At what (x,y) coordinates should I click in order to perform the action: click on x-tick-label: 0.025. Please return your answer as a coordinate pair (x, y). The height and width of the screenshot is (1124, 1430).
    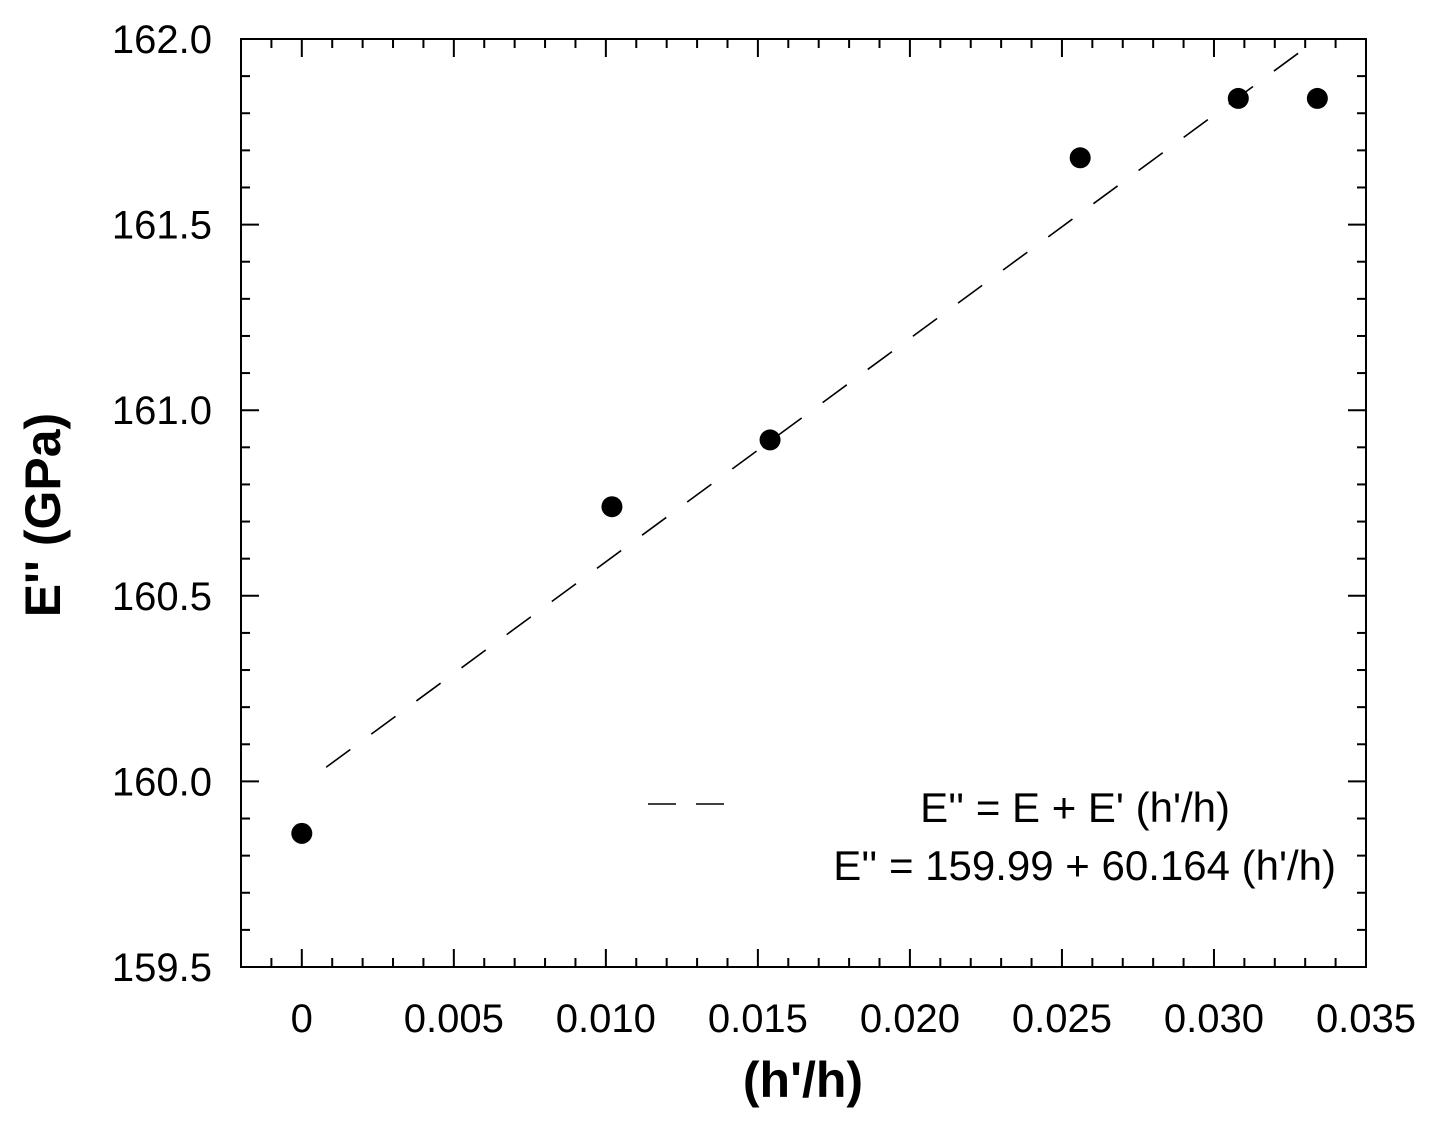
    Looking at the image, I should click on (1062, 1019).